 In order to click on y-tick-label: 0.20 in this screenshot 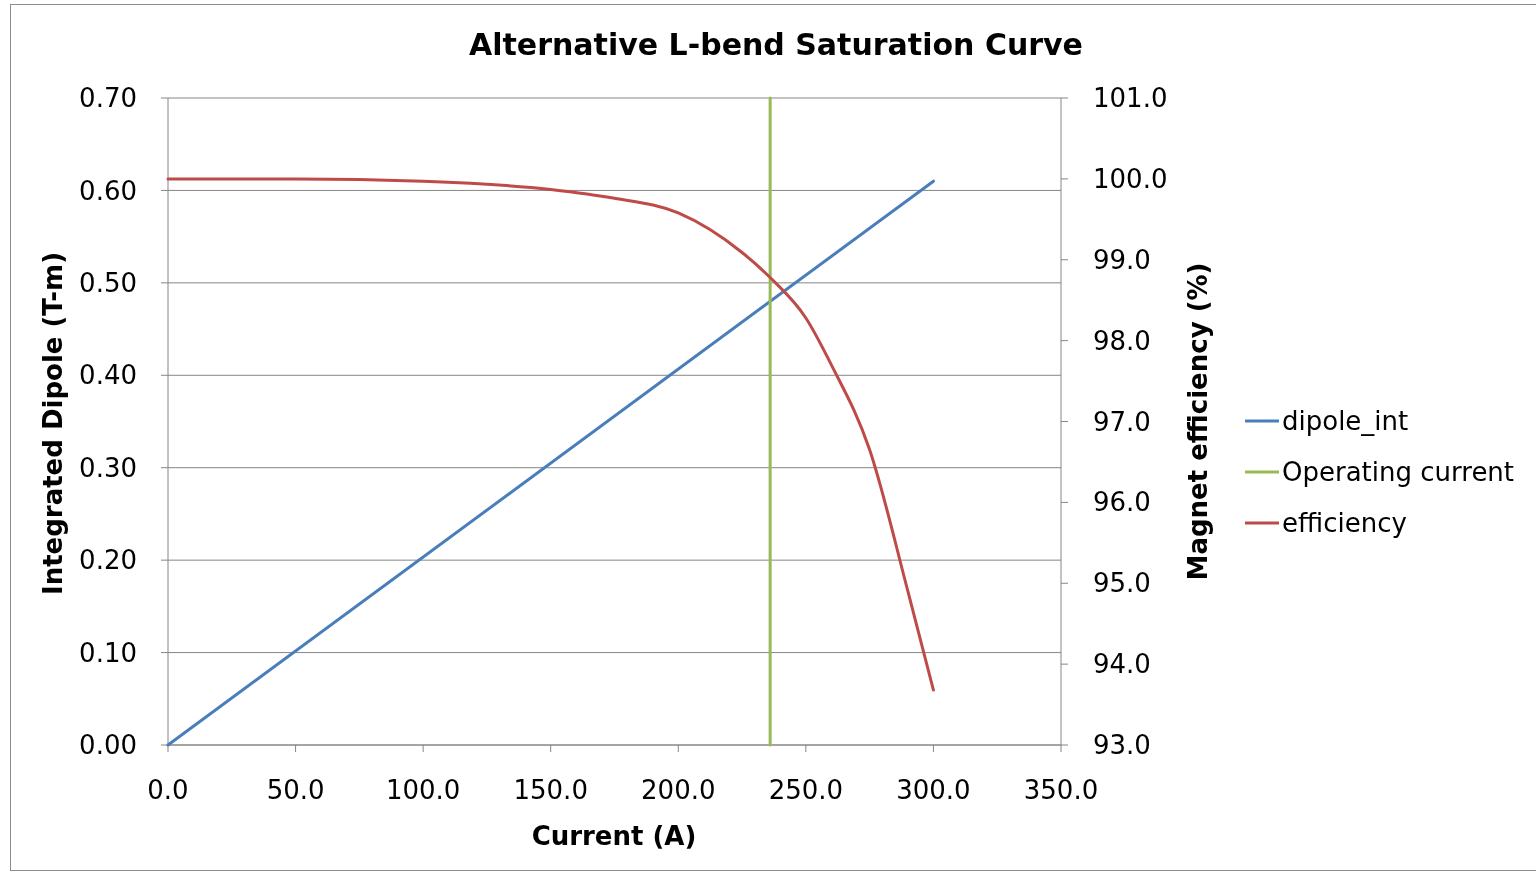, I will do `click(108, 560)`.